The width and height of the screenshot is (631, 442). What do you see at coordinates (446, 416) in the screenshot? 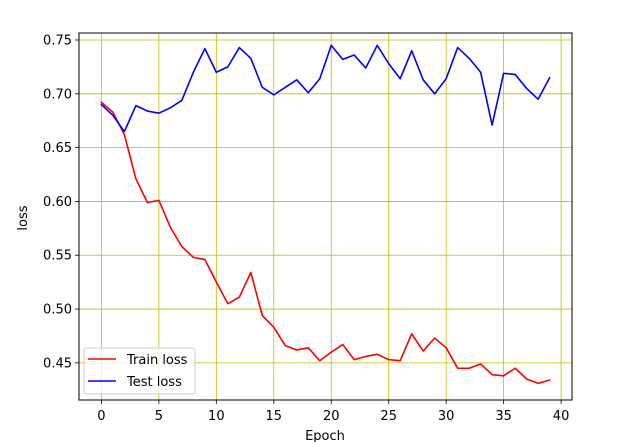
I see `x-tick-label: 30` at bounding box center [446, 416].